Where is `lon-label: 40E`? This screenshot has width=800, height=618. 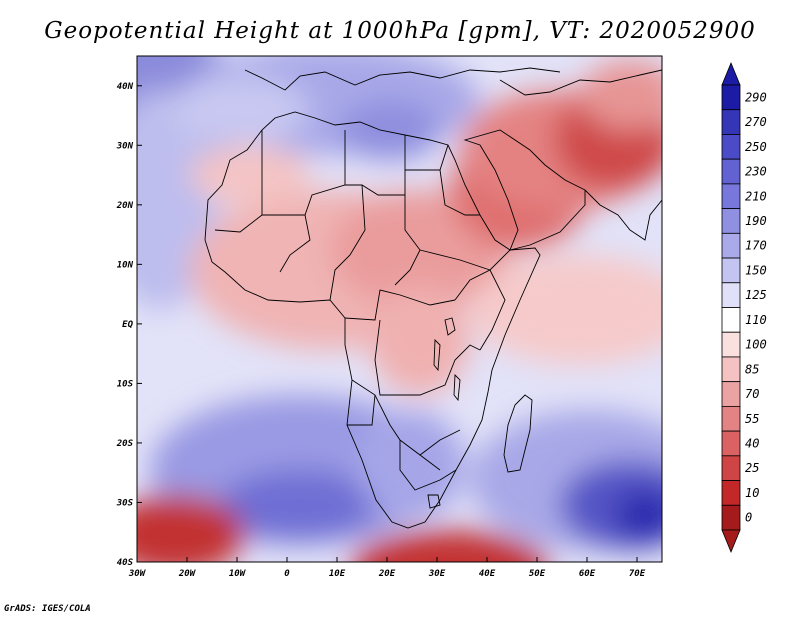 lon-label: 40E is located at coordinates (487, 574).